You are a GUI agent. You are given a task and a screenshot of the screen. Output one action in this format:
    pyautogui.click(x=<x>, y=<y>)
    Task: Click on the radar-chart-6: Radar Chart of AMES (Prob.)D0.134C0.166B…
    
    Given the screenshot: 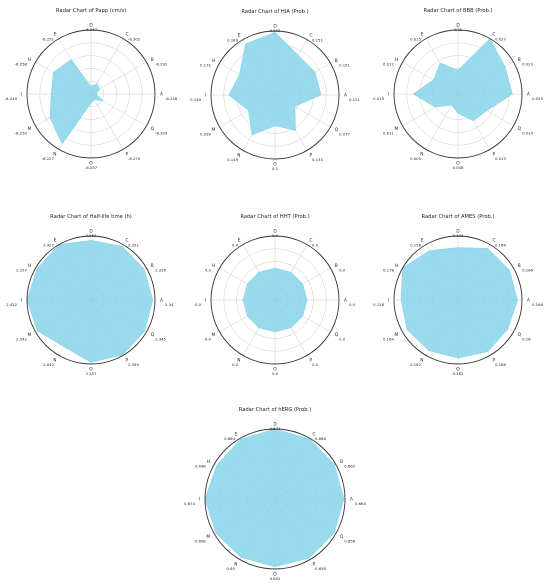 What is the action you would take?
    pyautogui.click(x=458, y=295)
    